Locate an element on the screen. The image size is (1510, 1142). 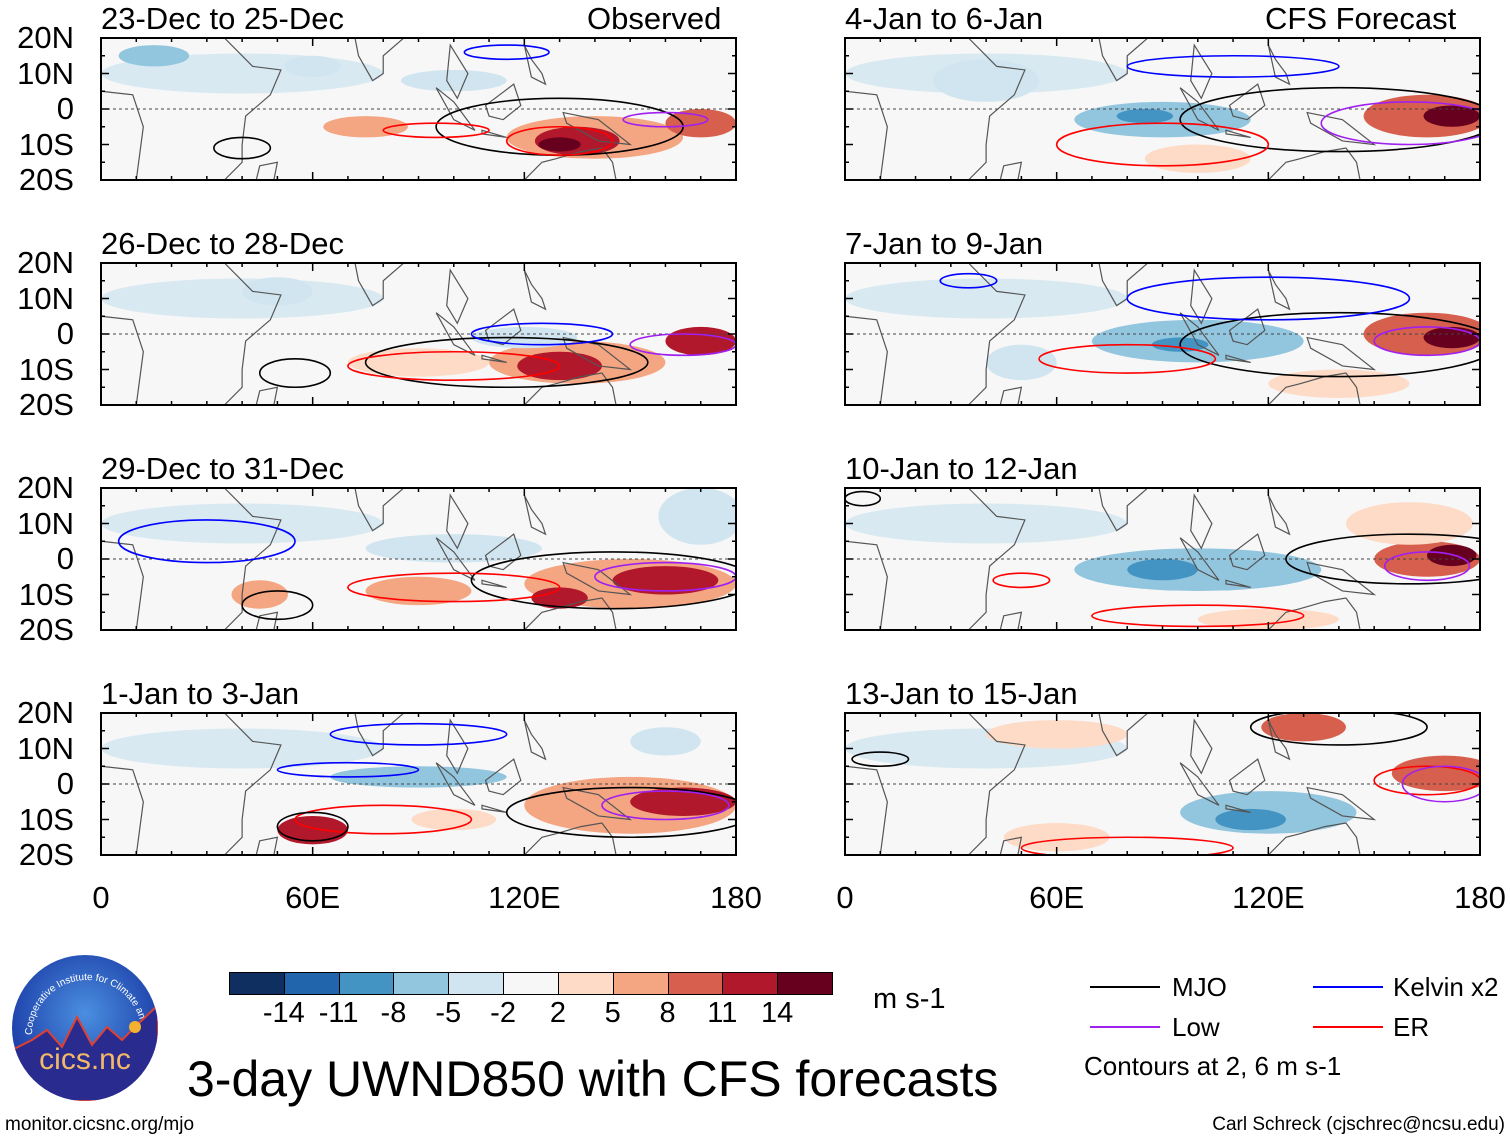
panel-title: 29-Dec to 31-Dec is located at coordinates (222, 468).